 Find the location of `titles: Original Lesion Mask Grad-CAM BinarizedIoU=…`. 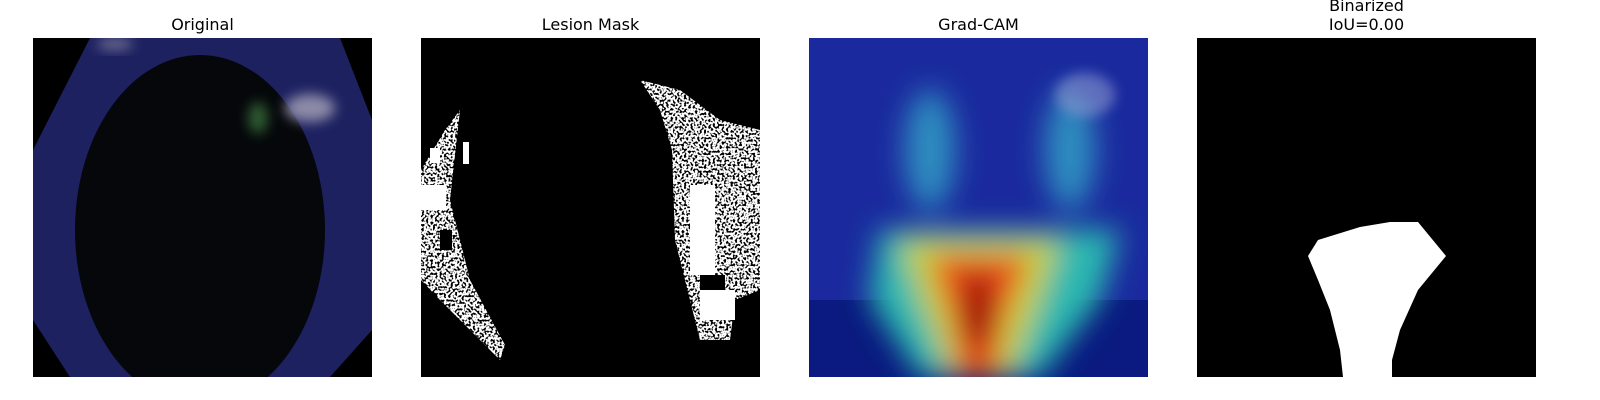

titles: Original Lesion Mask Grad-CAM BinarizedIoU=… is located at coordinates (787, 17).